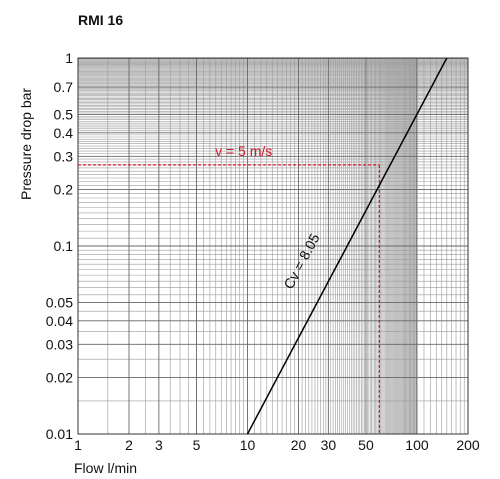 The image size is (500, 479). What do you see at coordinates (69, 58) in the screenshot?
I see `y-tick-label: 1` at bounding box center [69, 58].